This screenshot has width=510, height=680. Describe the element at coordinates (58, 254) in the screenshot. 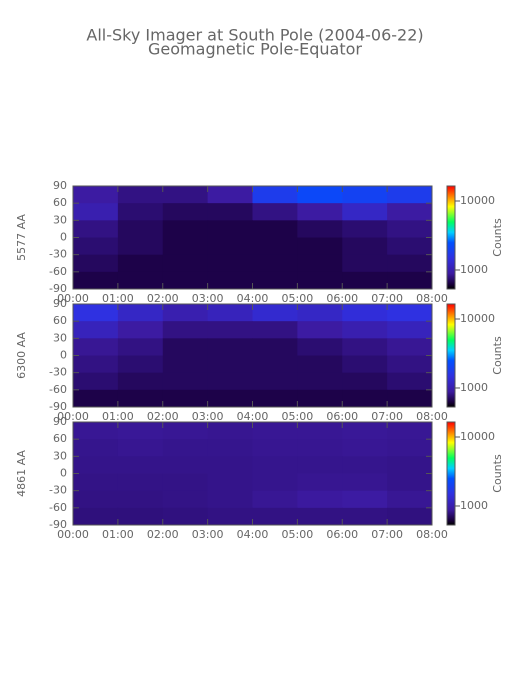

I see `y-tick-label: -30` at that location.